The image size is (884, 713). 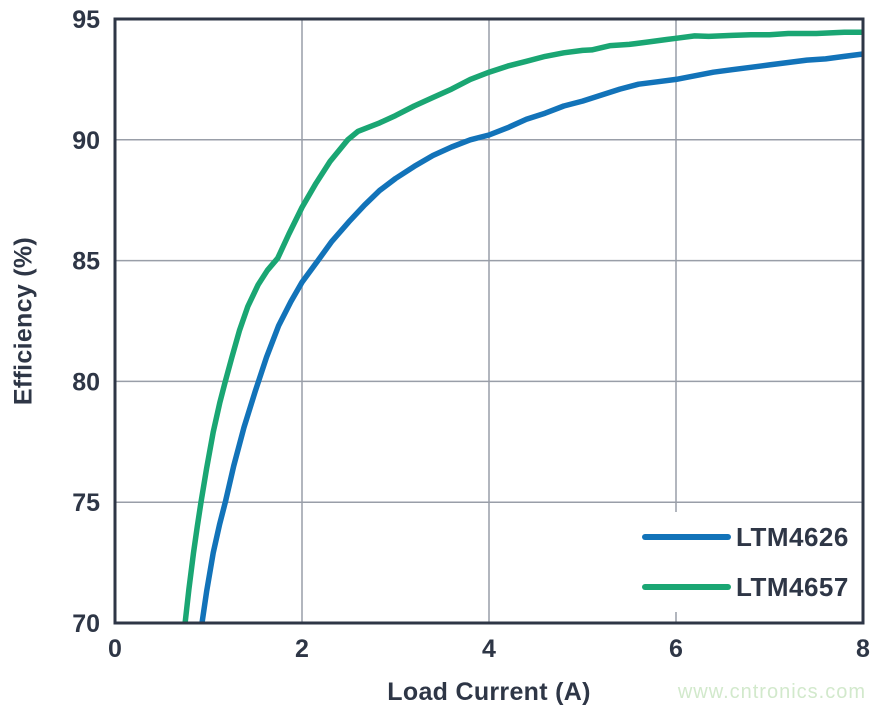 I want to click on y-tick-label-95: 95, so click(x=86, y=20).